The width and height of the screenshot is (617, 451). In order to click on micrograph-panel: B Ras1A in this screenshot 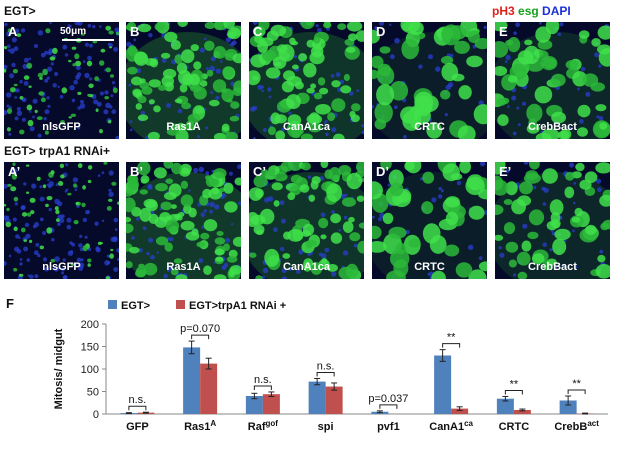, I will do `click(183, 80)`.